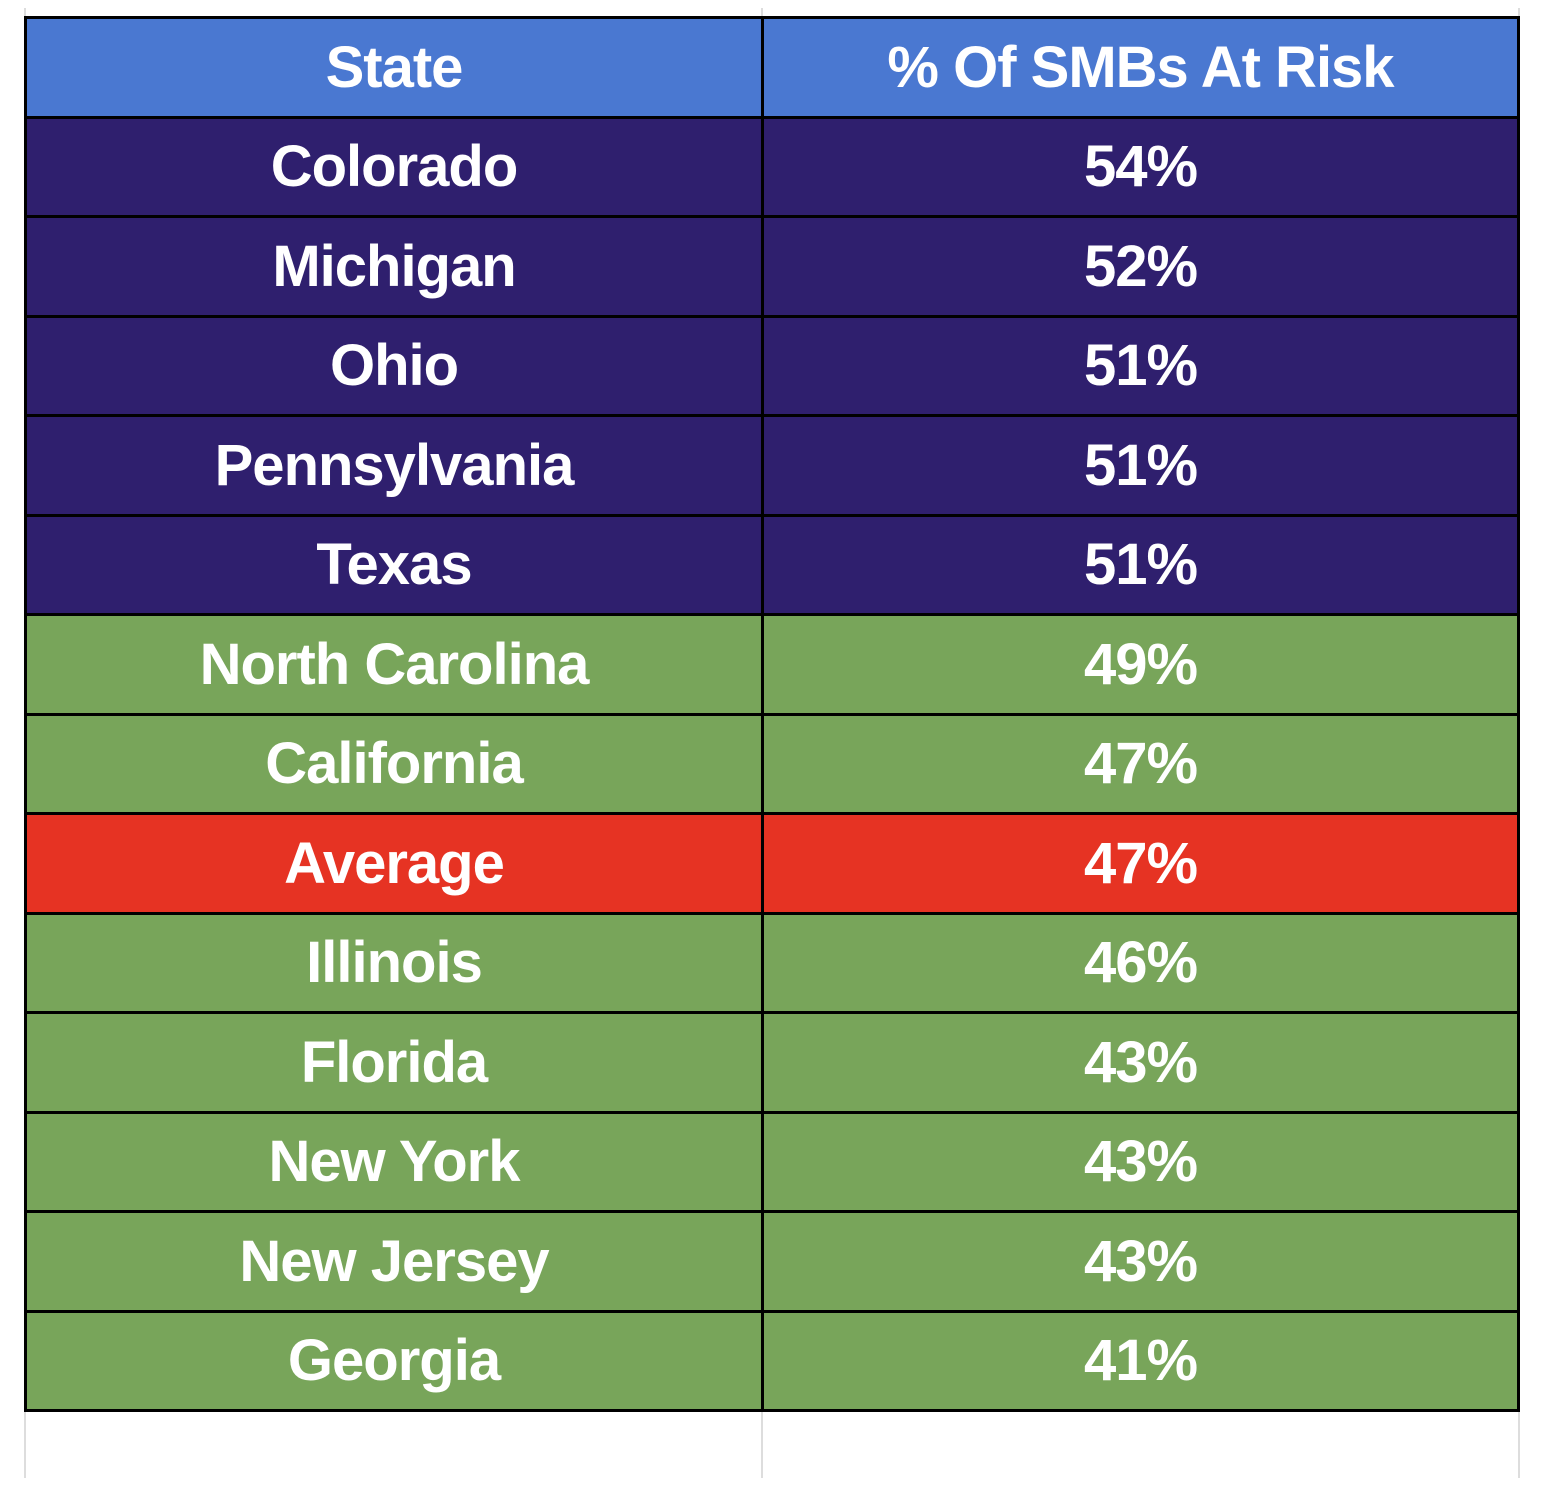  What do you see at coordinates (394, 962) in the screenshot?
I see `state-cell: Illinois` at bounding box center [394, 962].